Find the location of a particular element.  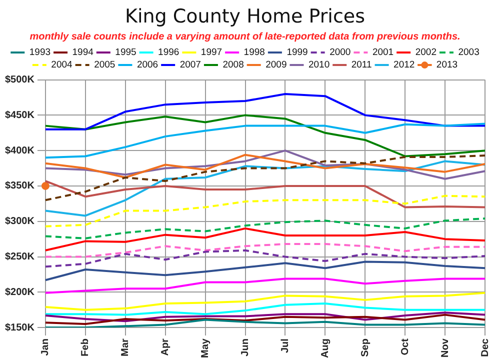

x-tick-label: Apr is located at coordinates (166, 347).